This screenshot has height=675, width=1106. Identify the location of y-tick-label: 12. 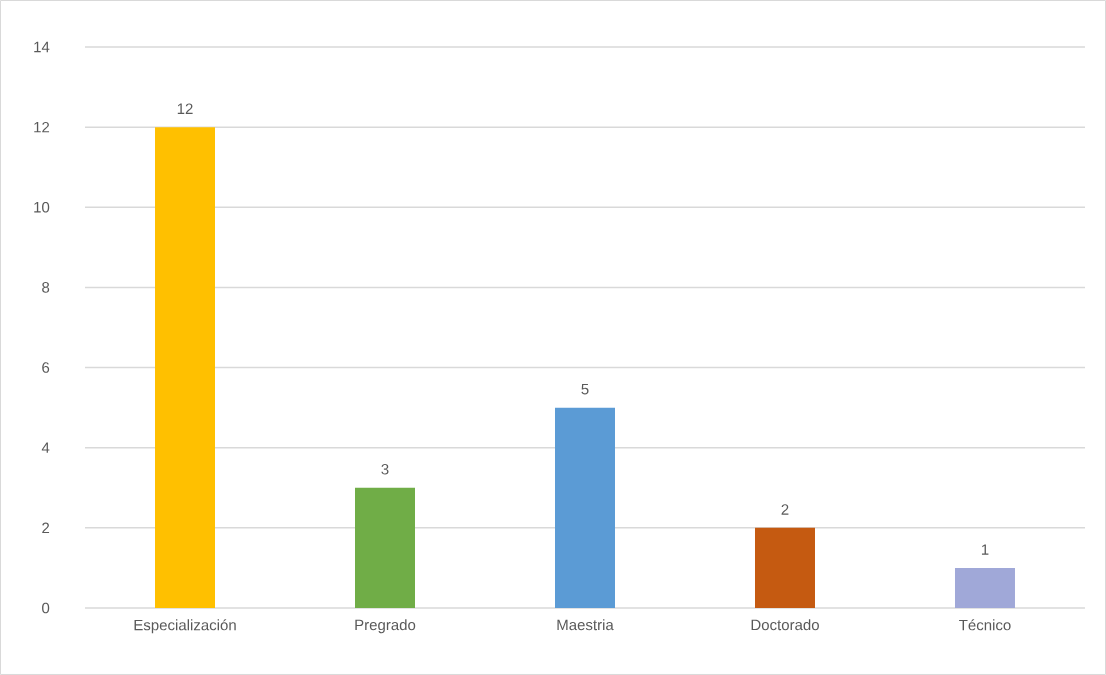
(42, 127).